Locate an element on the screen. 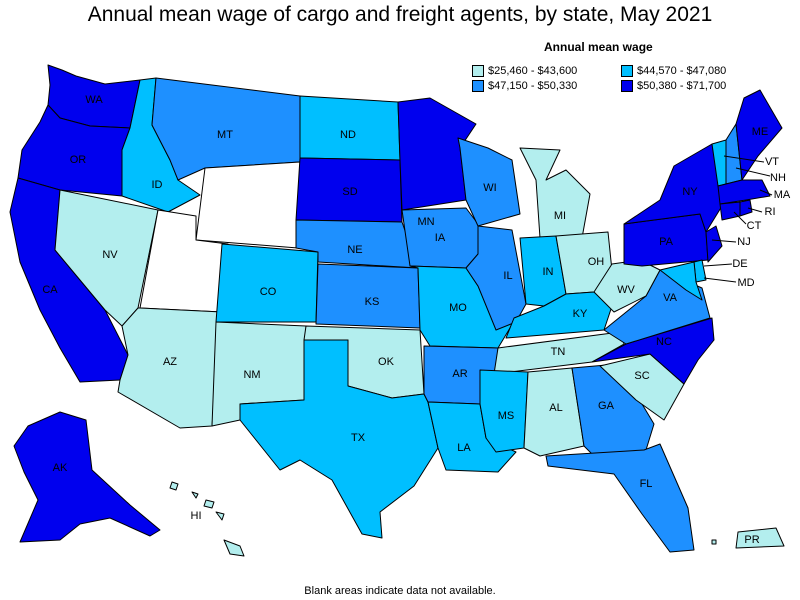 This screenshot has height=600, width=800. legend-item-3: $47,150 - $50,330 is located at coordinates (524, 86).